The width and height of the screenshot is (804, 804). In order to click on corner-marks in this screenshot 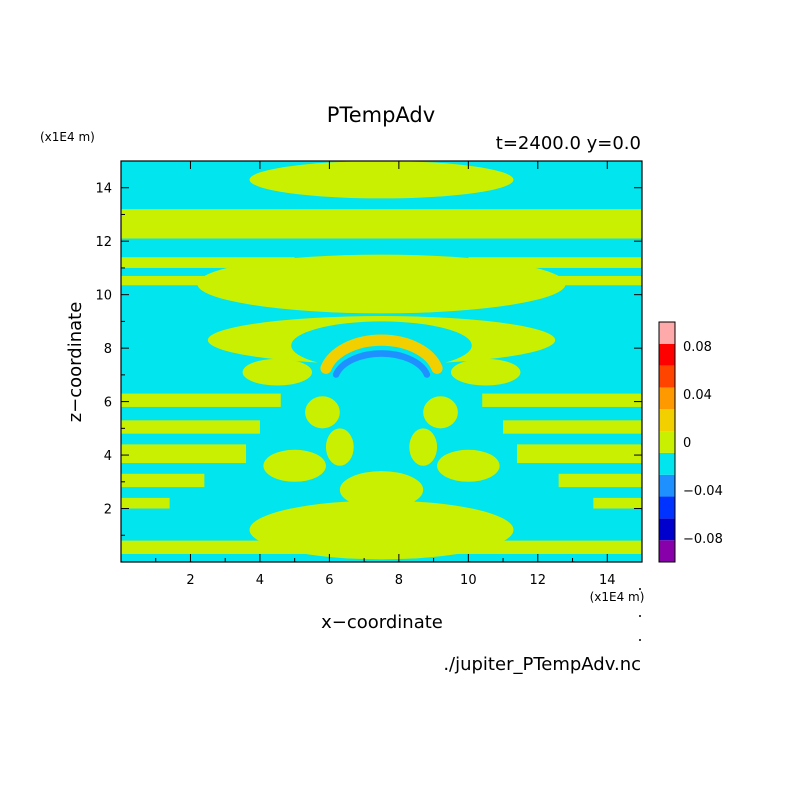, I will do `click(640, 614)`.